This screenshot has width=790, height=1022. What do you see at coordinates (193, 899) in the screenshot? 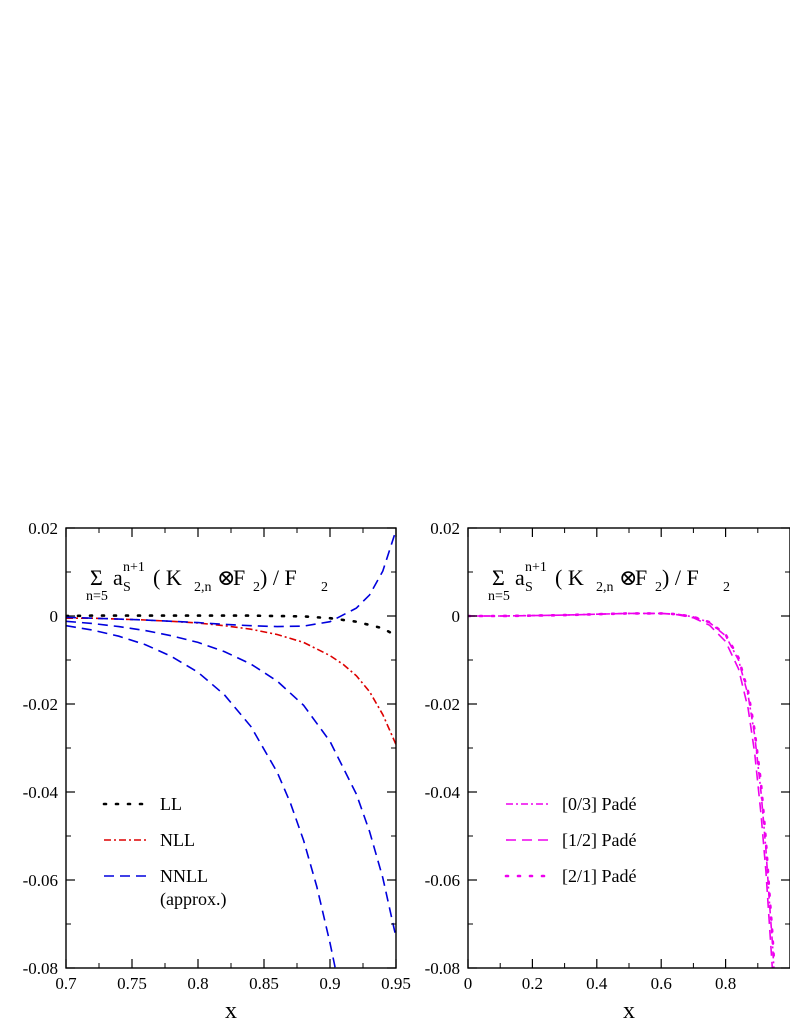
I see `legend-label-note: (approx.)` at bounding box center [193, 899].